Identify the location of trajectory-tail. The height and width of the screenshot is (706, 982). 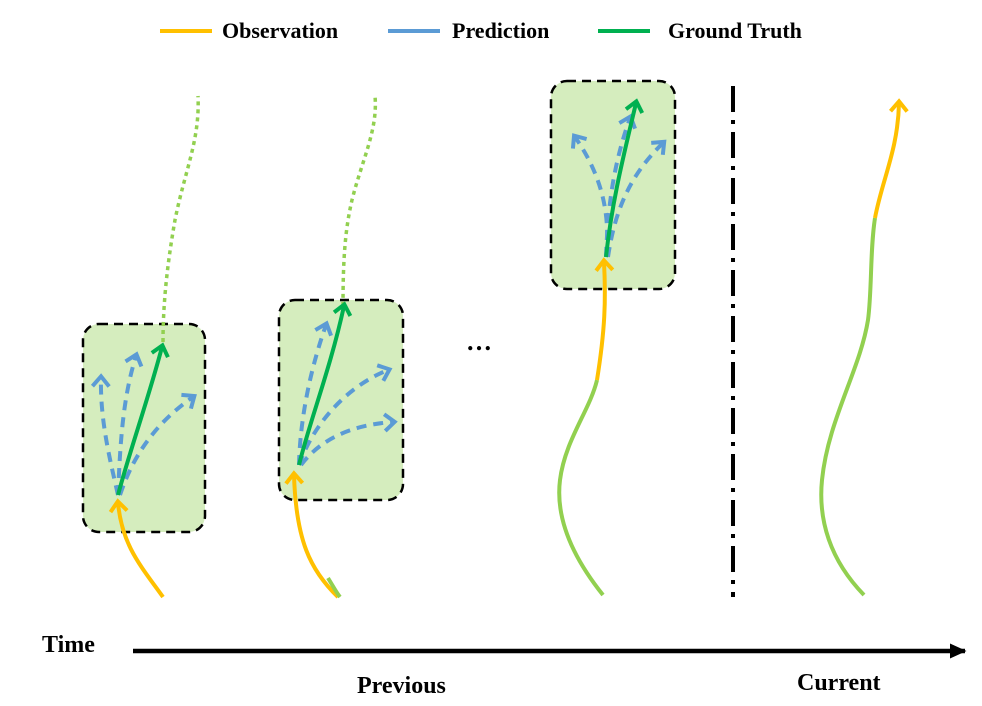
(334, 587).